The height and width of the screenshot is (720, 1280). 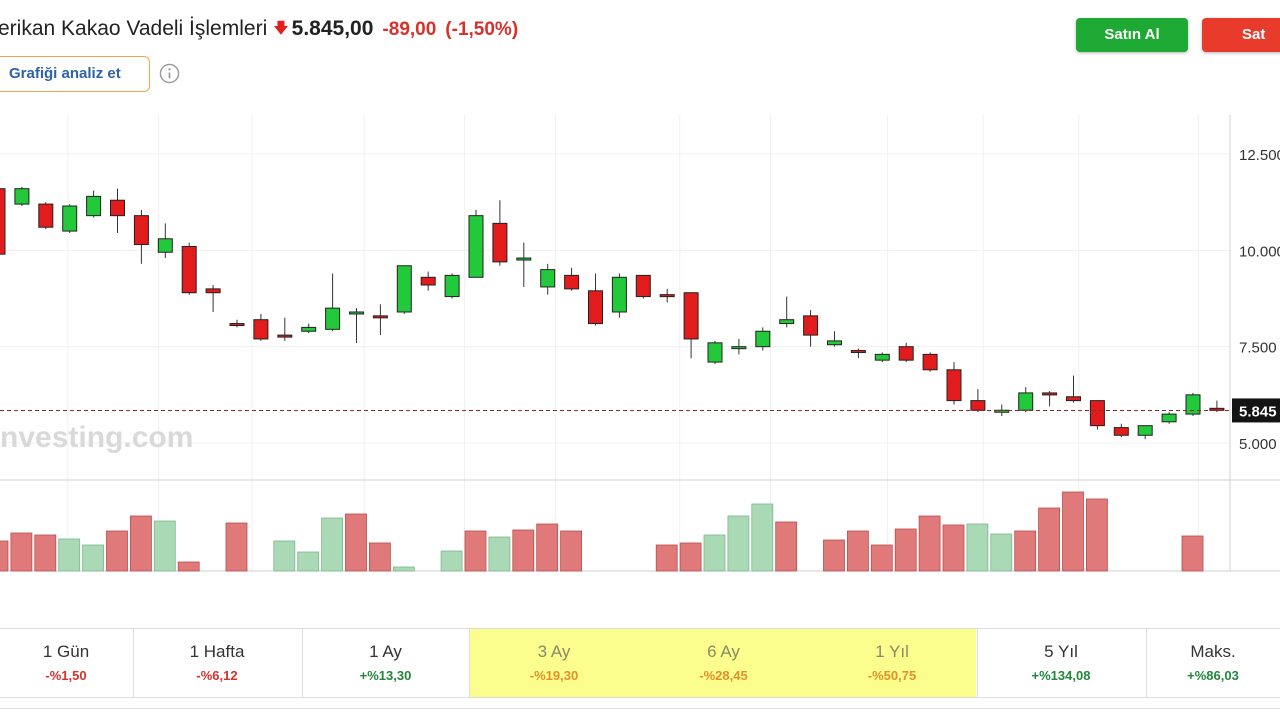 I want to click on period-3-ay: 3 Ay -%19,30, so click(x=554, y=663).